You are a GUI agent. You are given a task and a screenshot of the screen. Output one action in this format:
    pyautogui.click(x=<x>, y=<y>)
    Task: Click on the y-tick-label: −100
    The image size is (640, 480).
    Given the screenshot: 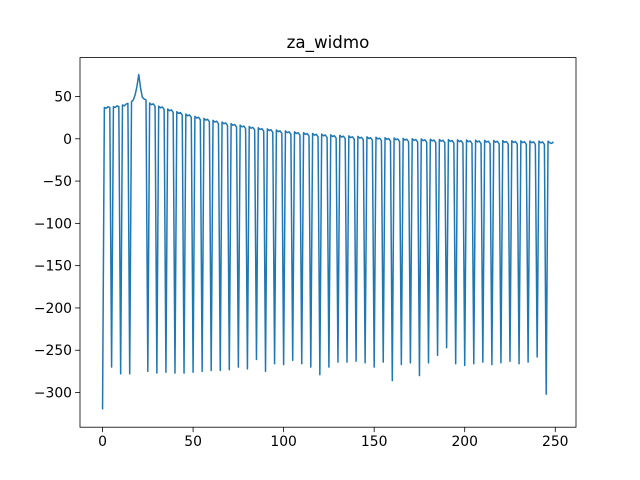 What is the action you would take?
    pyautogui.click(x=53, y=224)
    